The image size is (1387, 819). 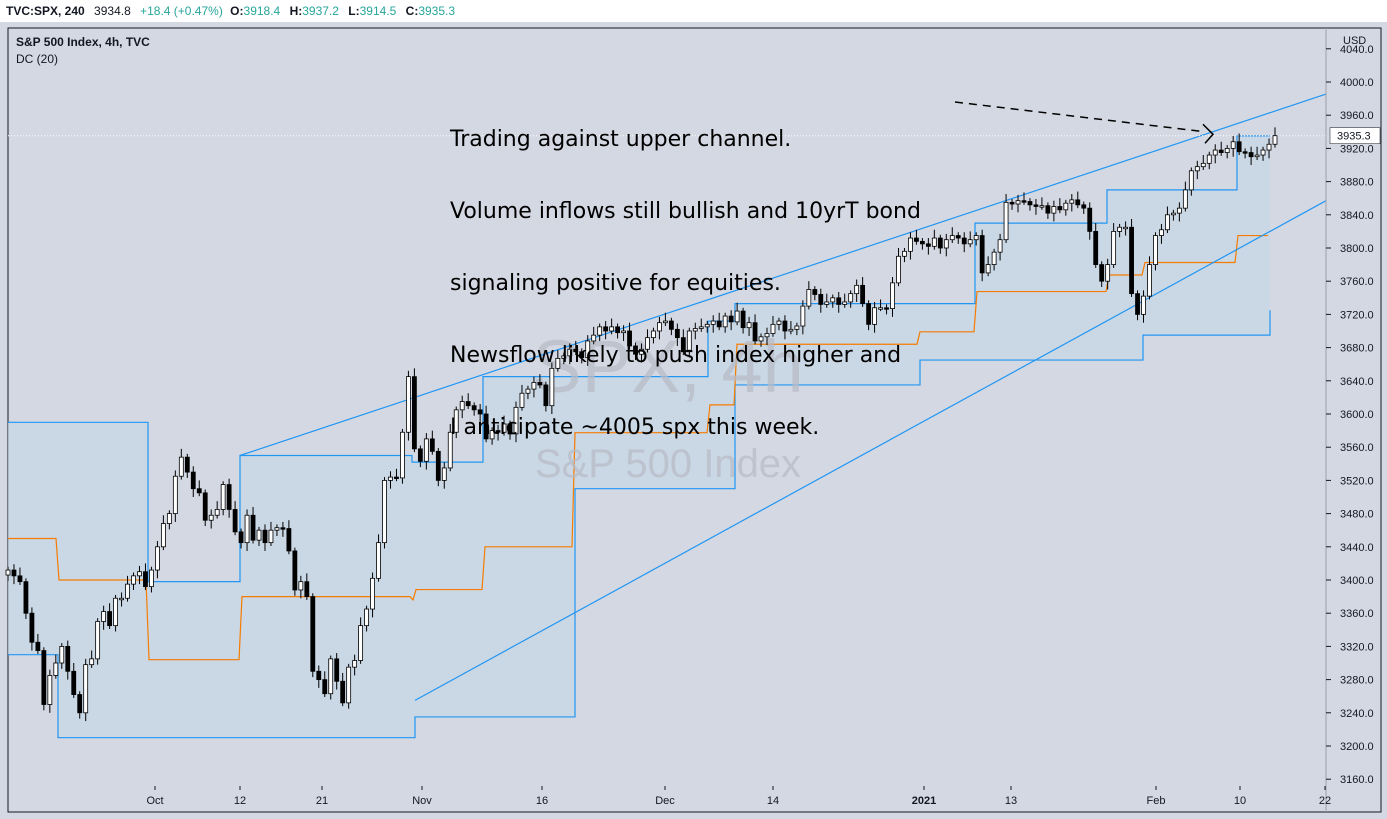 I want to click on last-price: 3934.8, so click(x=112, y=11).